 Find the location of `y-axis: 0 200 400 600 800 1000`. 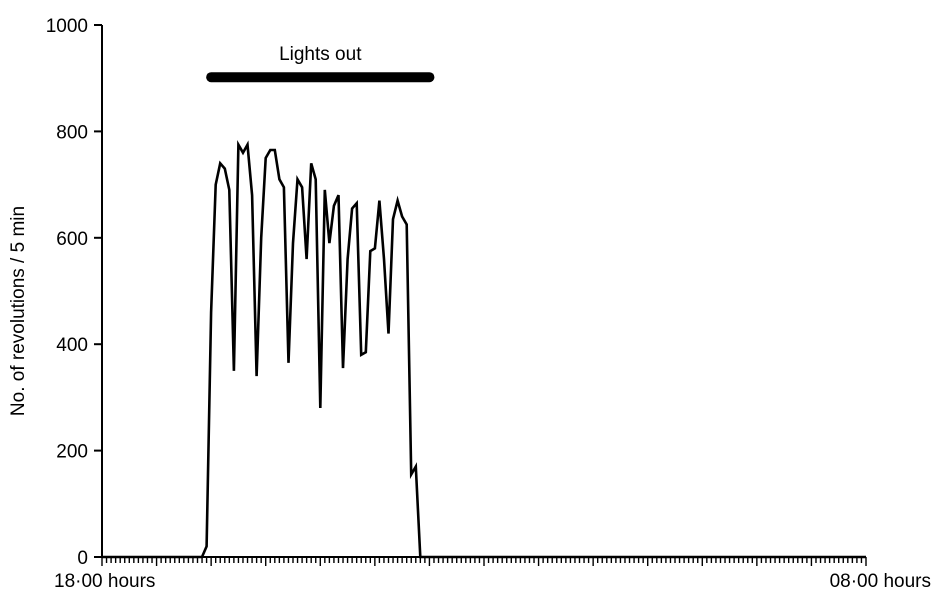

y-axis: 0 200 400 600 800 1000 is located at coordinates (74, 292).